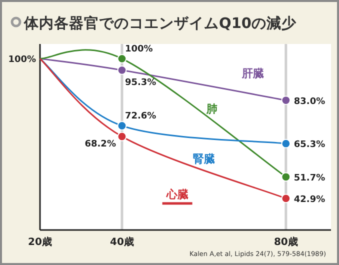 Image resolution: width=339 pixels, height=265 pixels. I want to click on series-label: 心臓, so click(176, 195).